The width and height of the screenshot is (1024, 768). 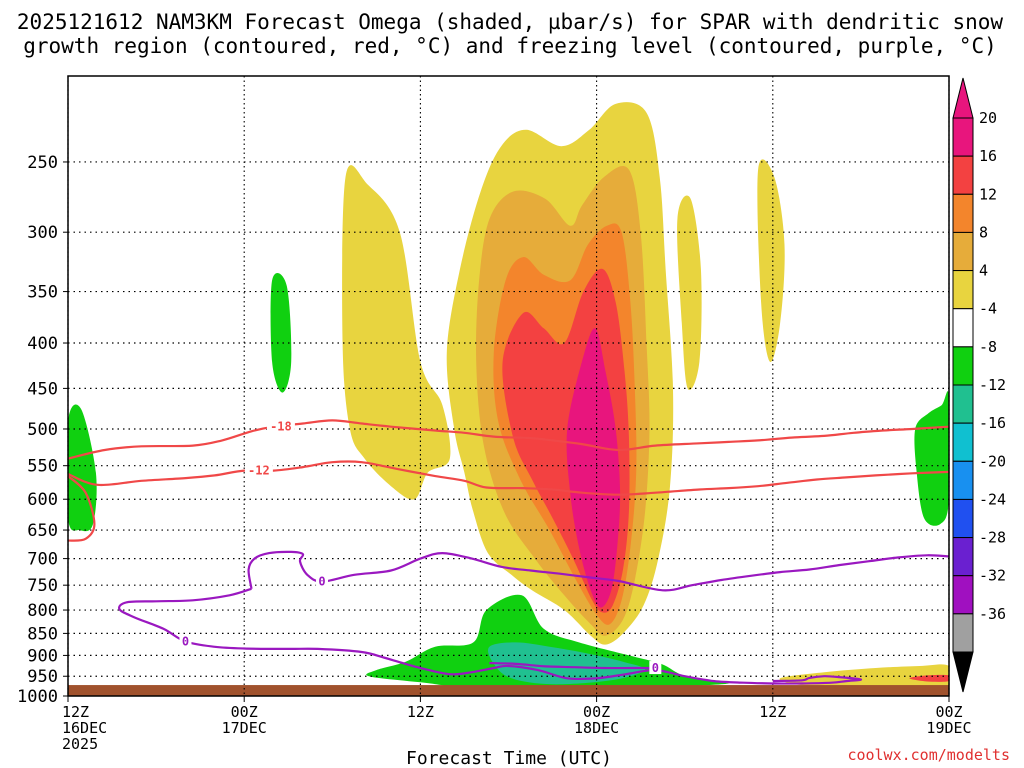 What do you see at coordinates (948, 728) in the screenshot?
I see `xtick-label-5-2: 19DEC` at bounding box center [948, 728].